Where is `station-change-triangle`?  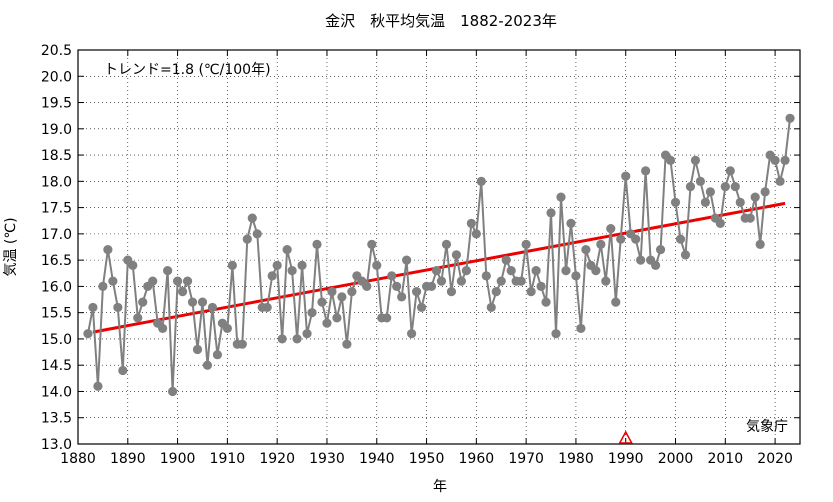 station-change-triangle is located at coordinates (625, 437).